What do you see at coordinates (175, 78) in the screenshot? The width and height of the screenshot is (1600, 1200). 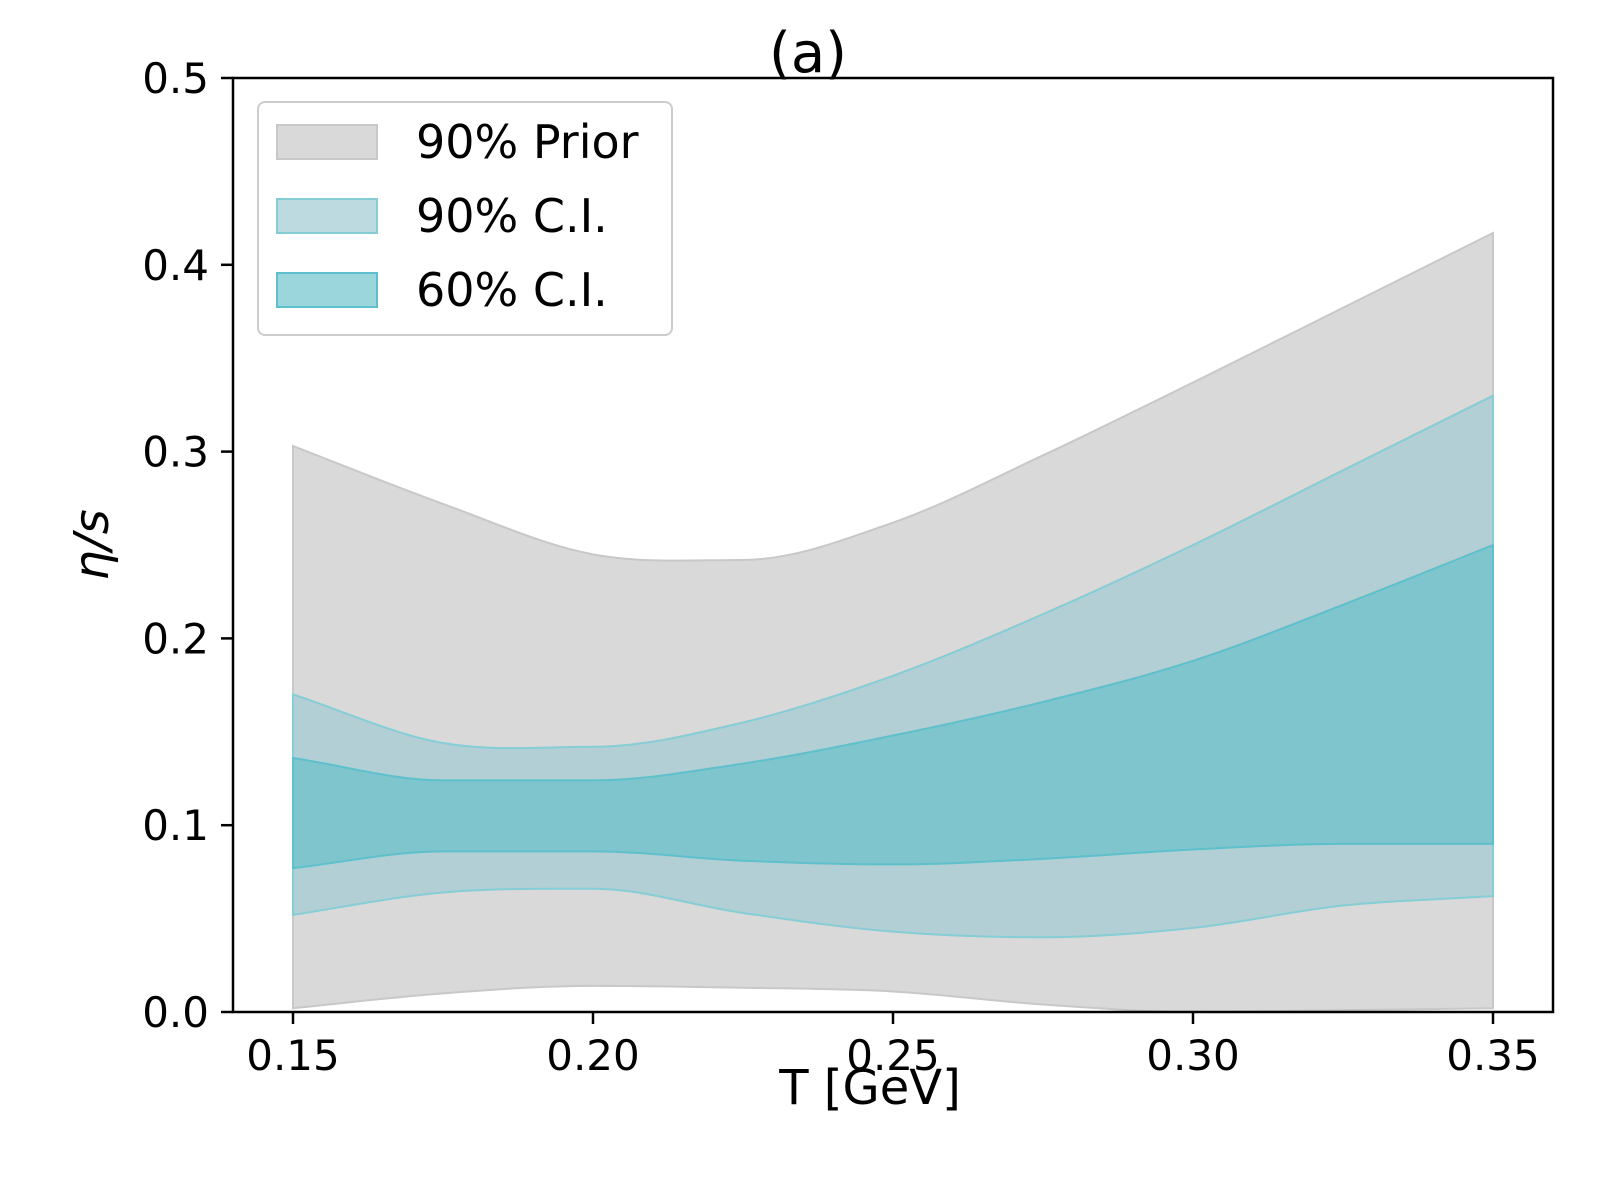 I see `y-tick-label: 0.5` at bounding box center [175, 78].